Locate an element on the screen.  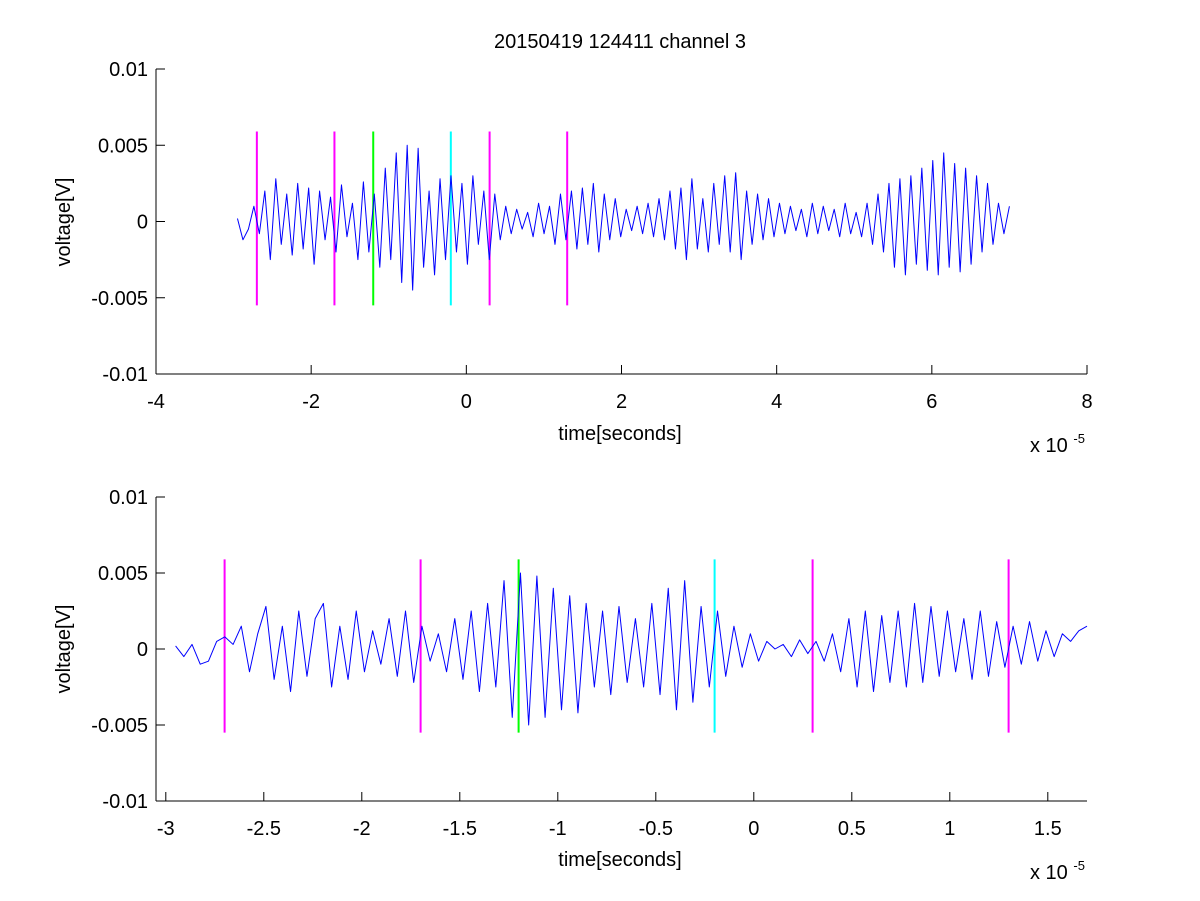
chart-title: 20150419 124411 channel 3 is located at coordinates (620, 42).